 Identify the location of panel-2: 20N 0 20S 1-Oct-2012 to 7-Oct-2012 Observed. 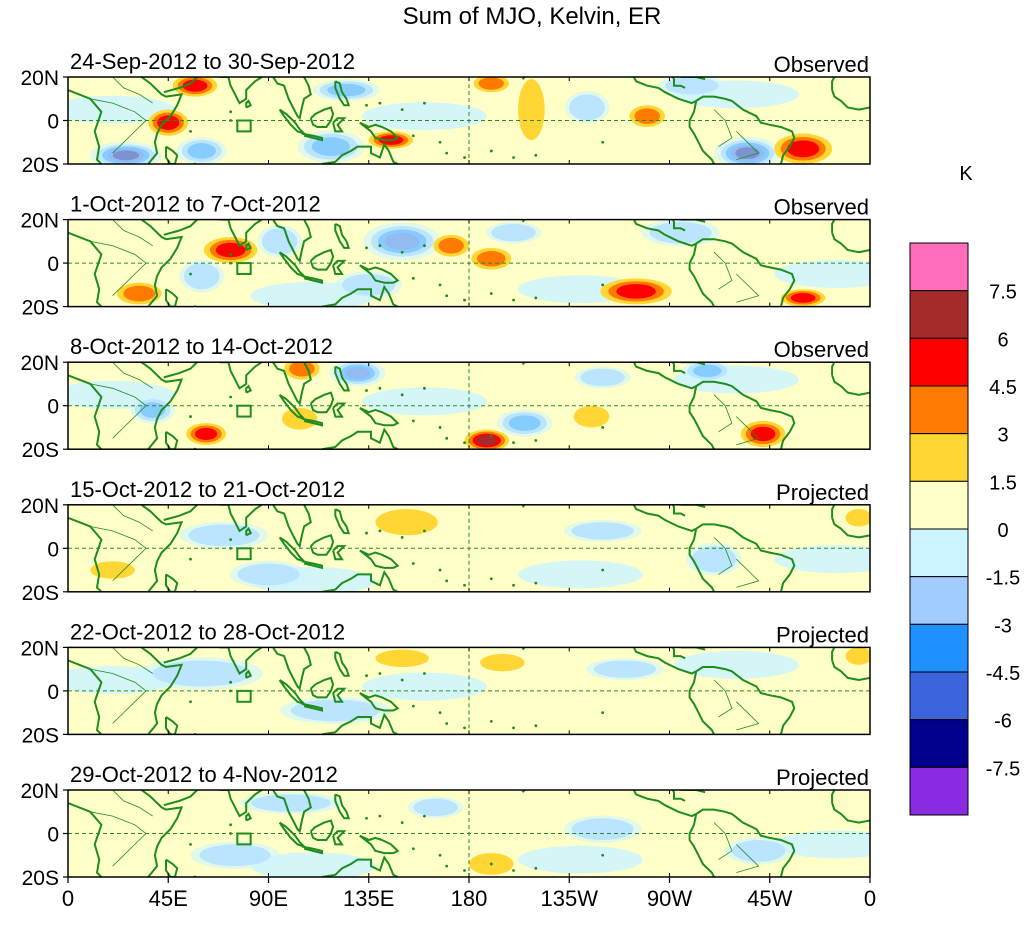
(445, 256).